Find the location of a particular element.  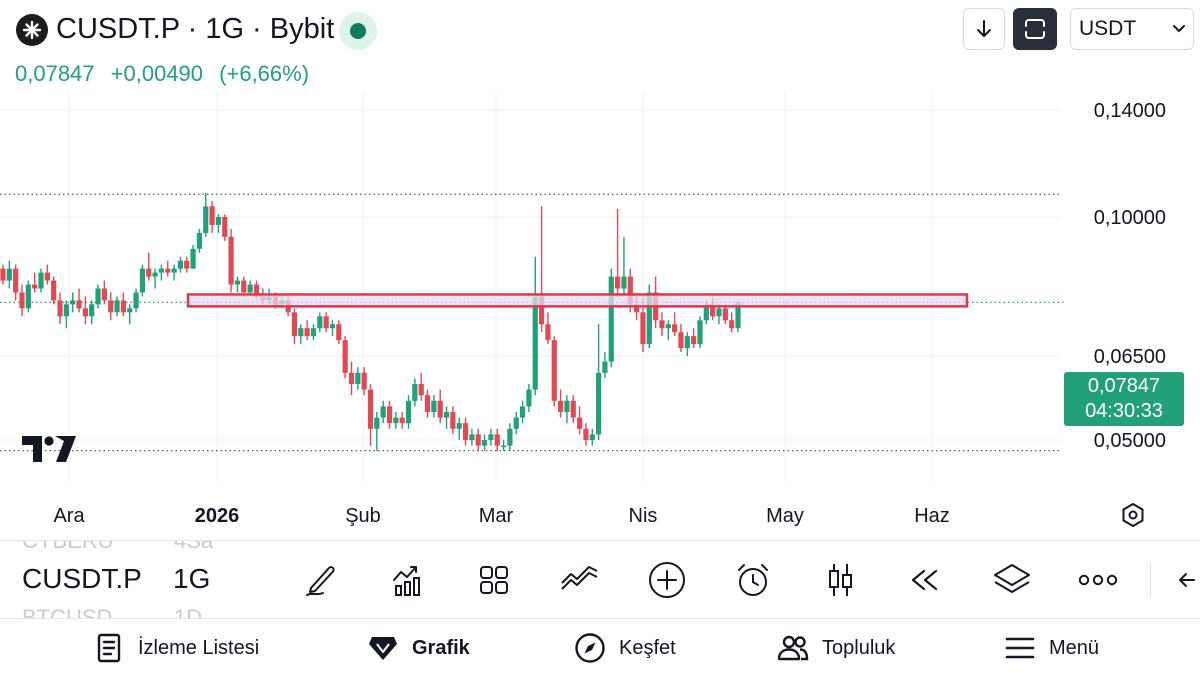

currency-select: USDT is located at coordinates (1132, 29).